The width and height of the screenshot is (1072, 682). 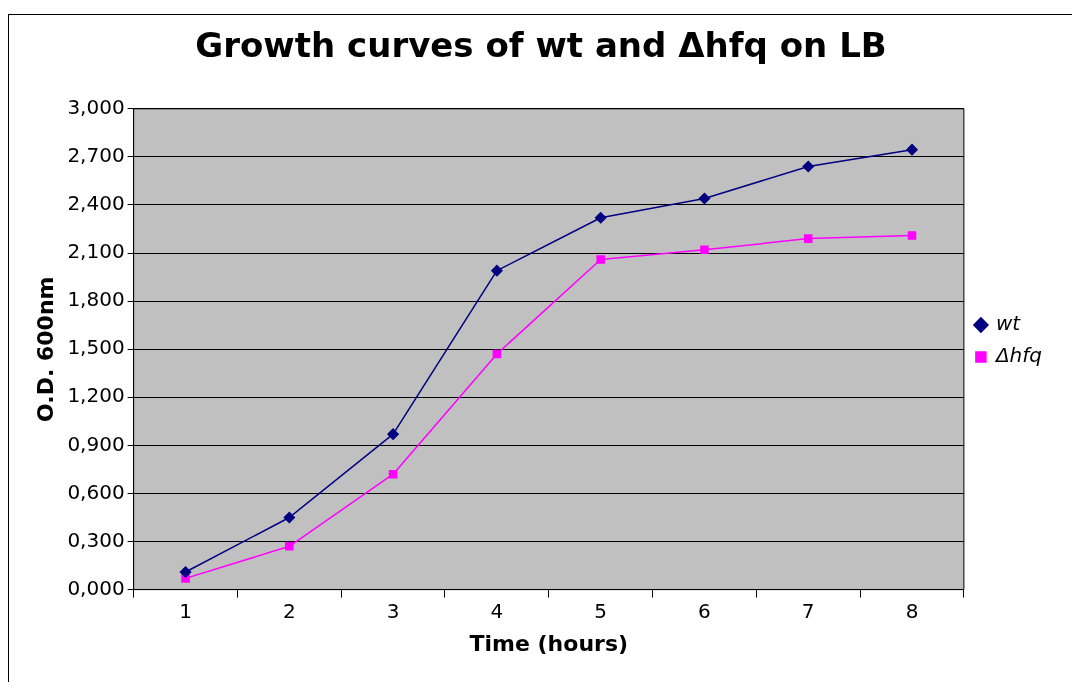 What do you see at coordinates (96, 155) in the screenshot?
I see `y-tick-label: 2,700` at bounding box center [96, 155].